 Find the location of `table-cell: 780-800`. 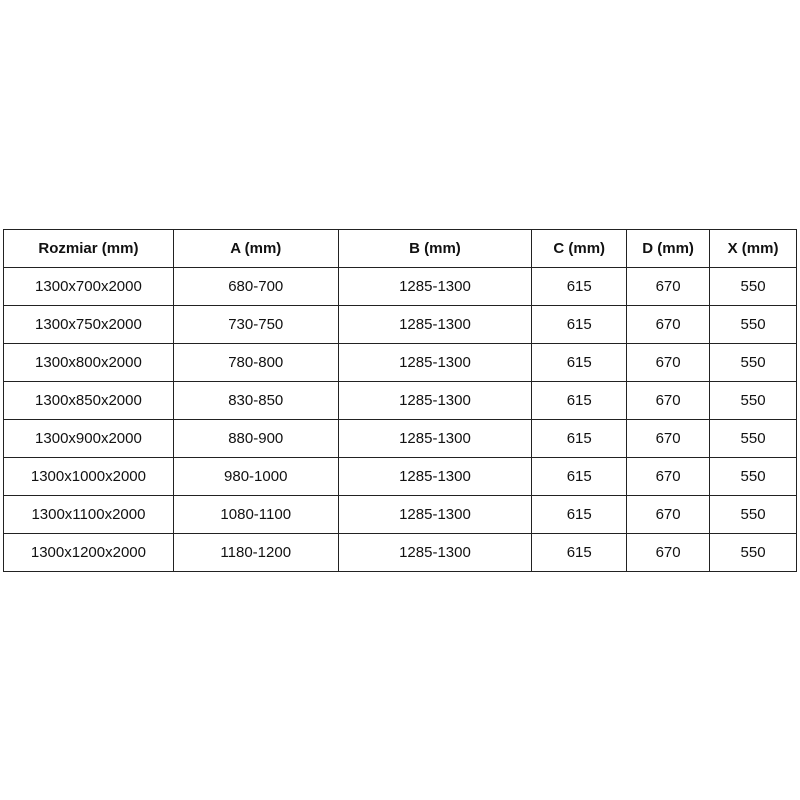

table-cell: 780-800 is located at coordinates (255, 362).